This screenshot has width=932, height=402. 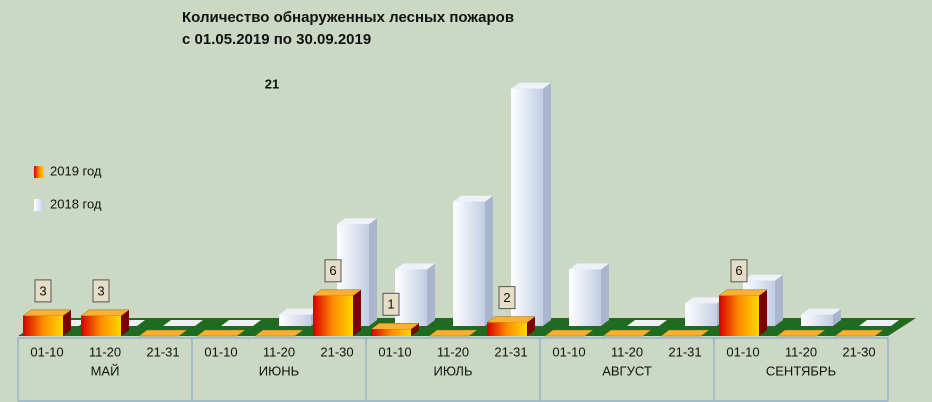 I want to click on value-label: 21, so click(x=272, y=83).